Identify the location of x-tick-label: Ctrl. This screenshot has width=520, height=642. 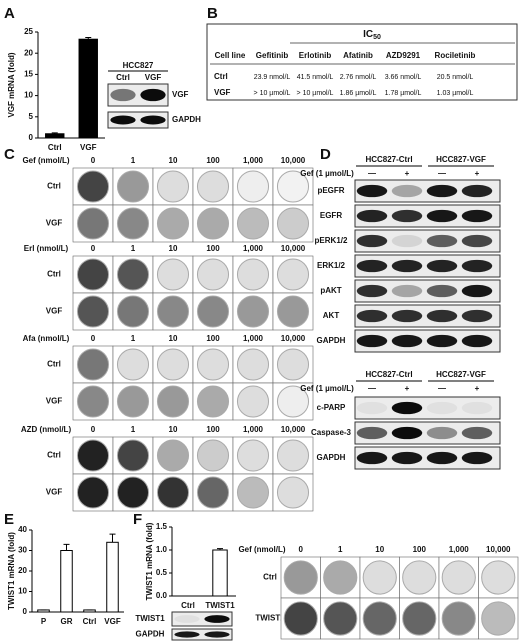
(188, 605).